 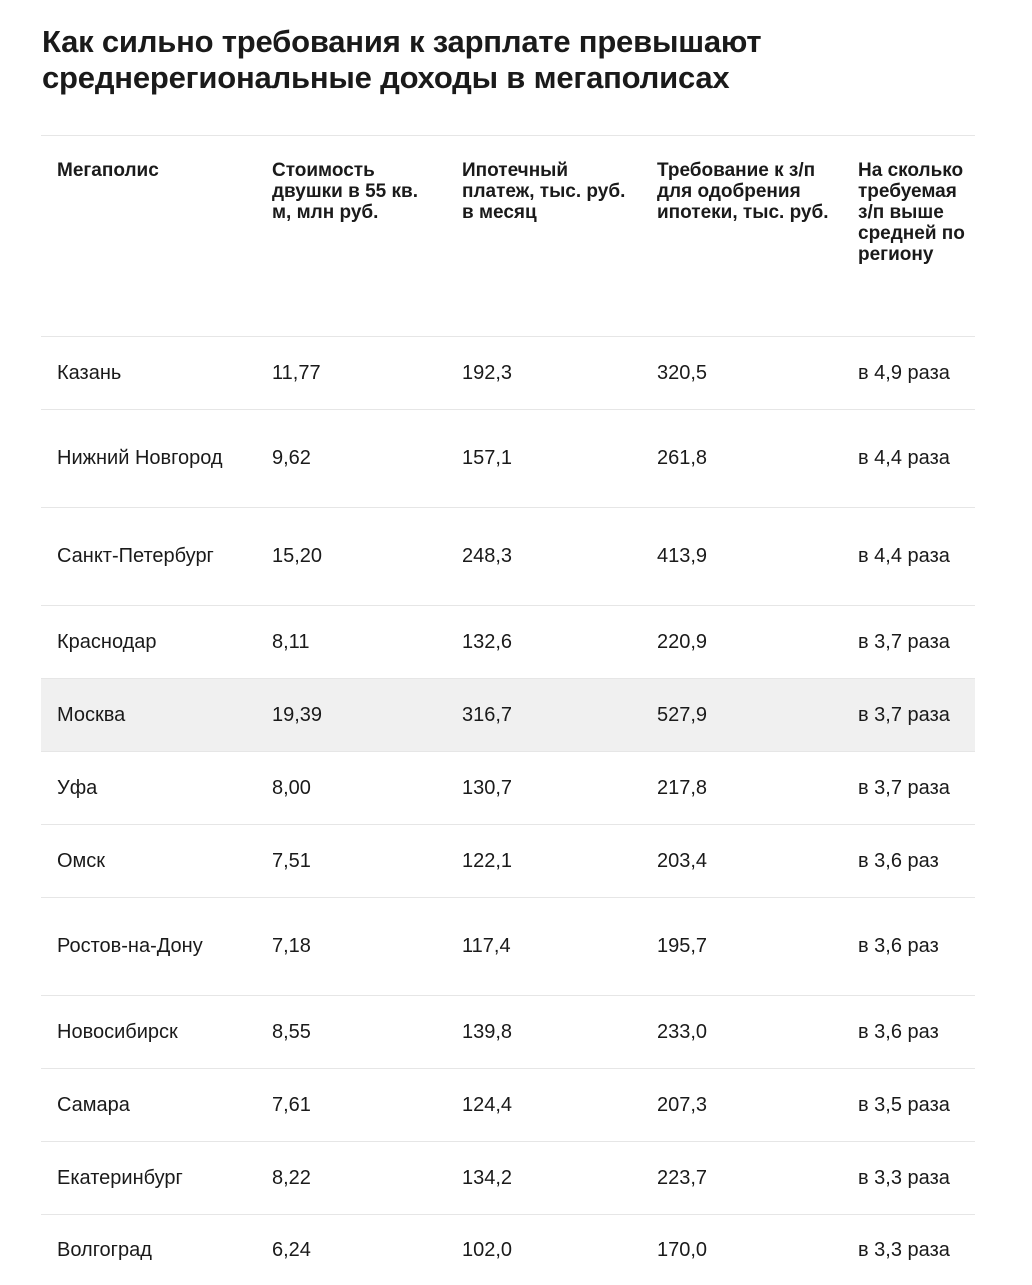 What do you see at coordinates (741, 715) in the screenshot?
I see `cell-salary: 527,9` at bounding box center [741, 715].